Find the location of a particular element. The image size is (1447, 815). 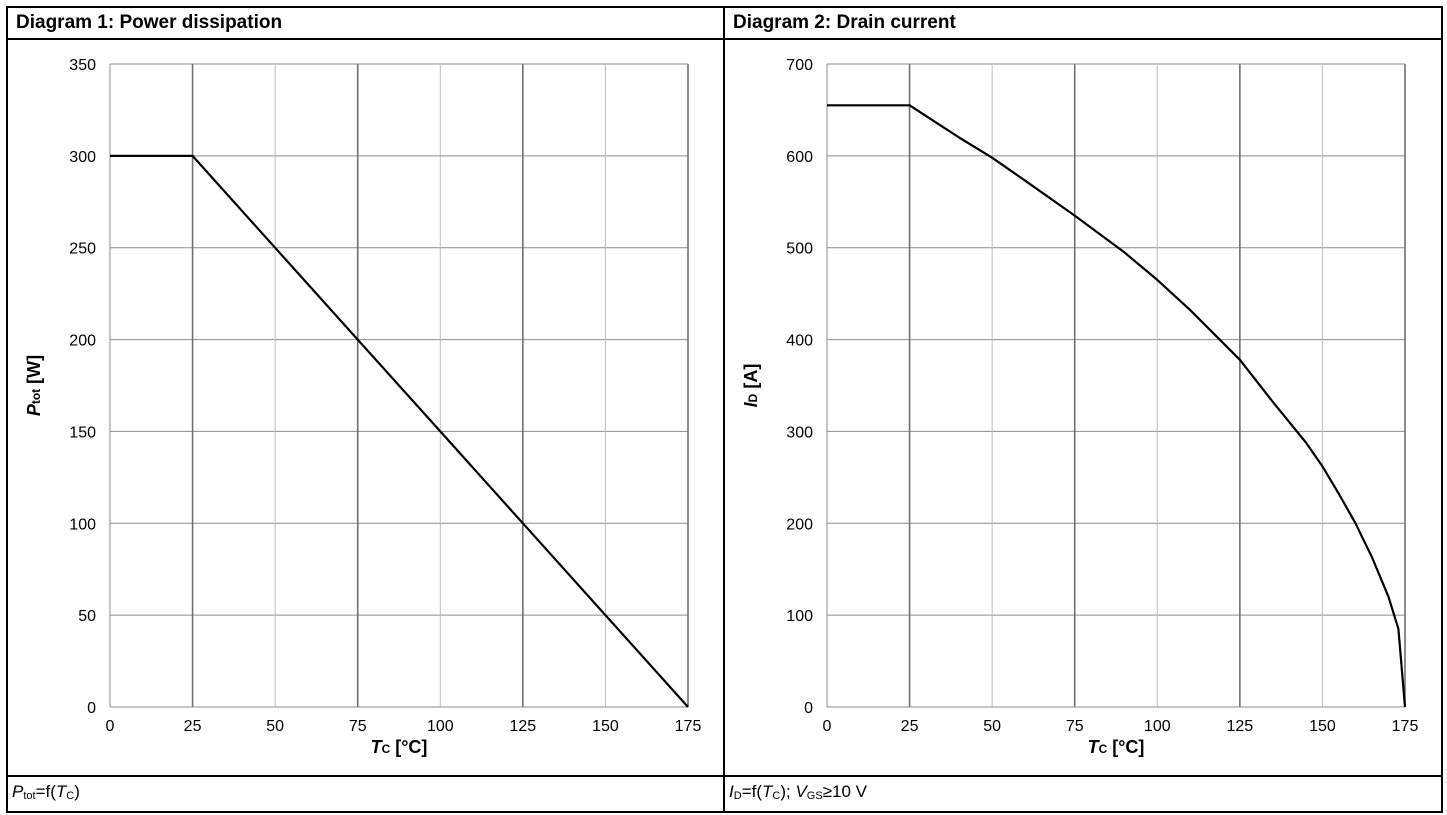

diagram-1-title: Diagram 1: Power dissipation is located at coordinates (365, 23).